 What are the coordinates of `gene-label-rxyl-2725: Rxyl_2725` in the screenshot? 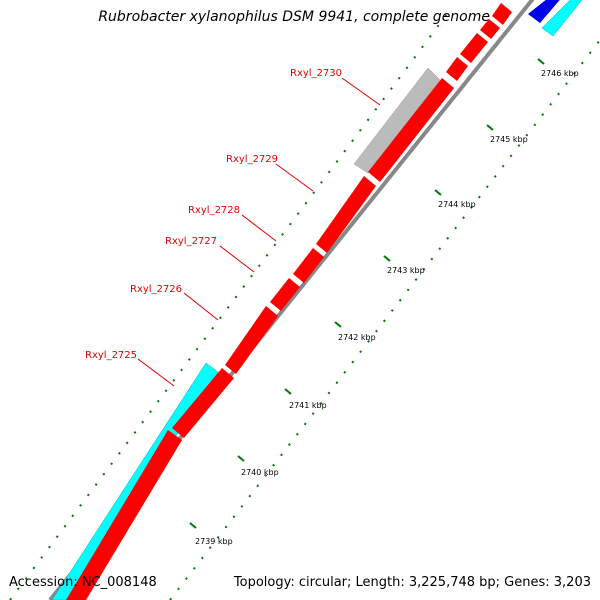 It's located at (111, 355).